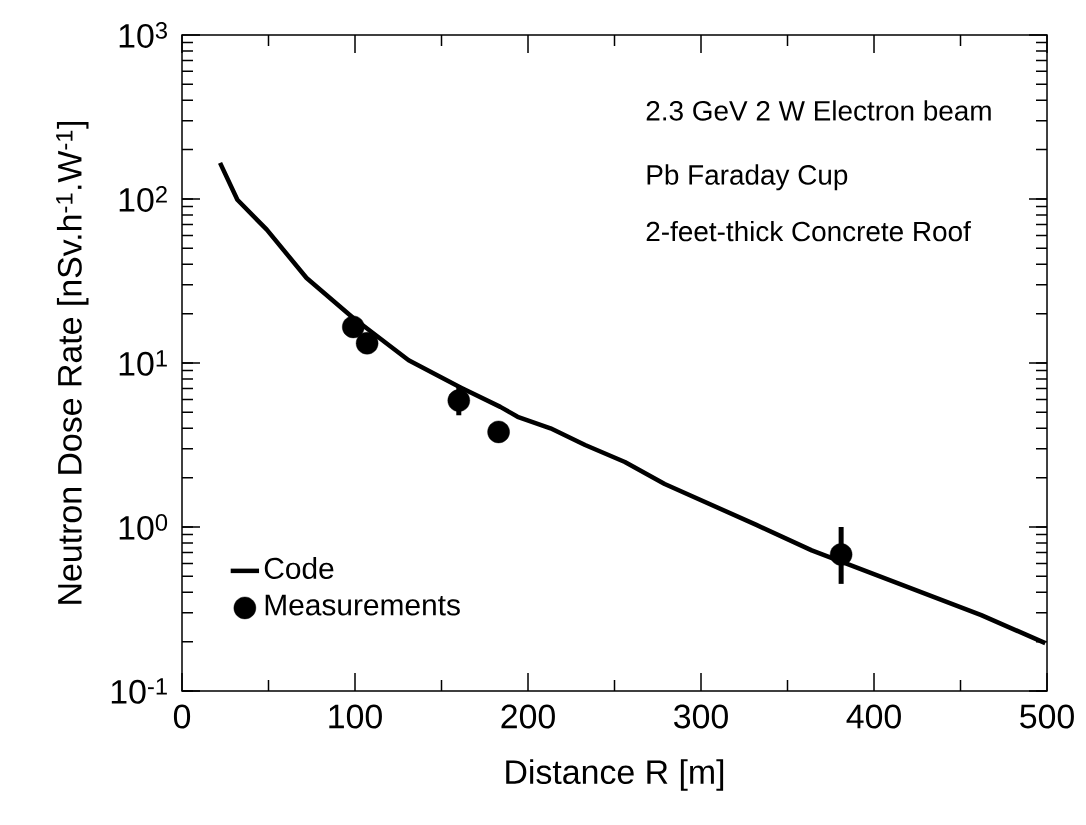  Describe the element at coordinates (182, 716) in the screenshot. I see `x-tick-label: 0` at that location.